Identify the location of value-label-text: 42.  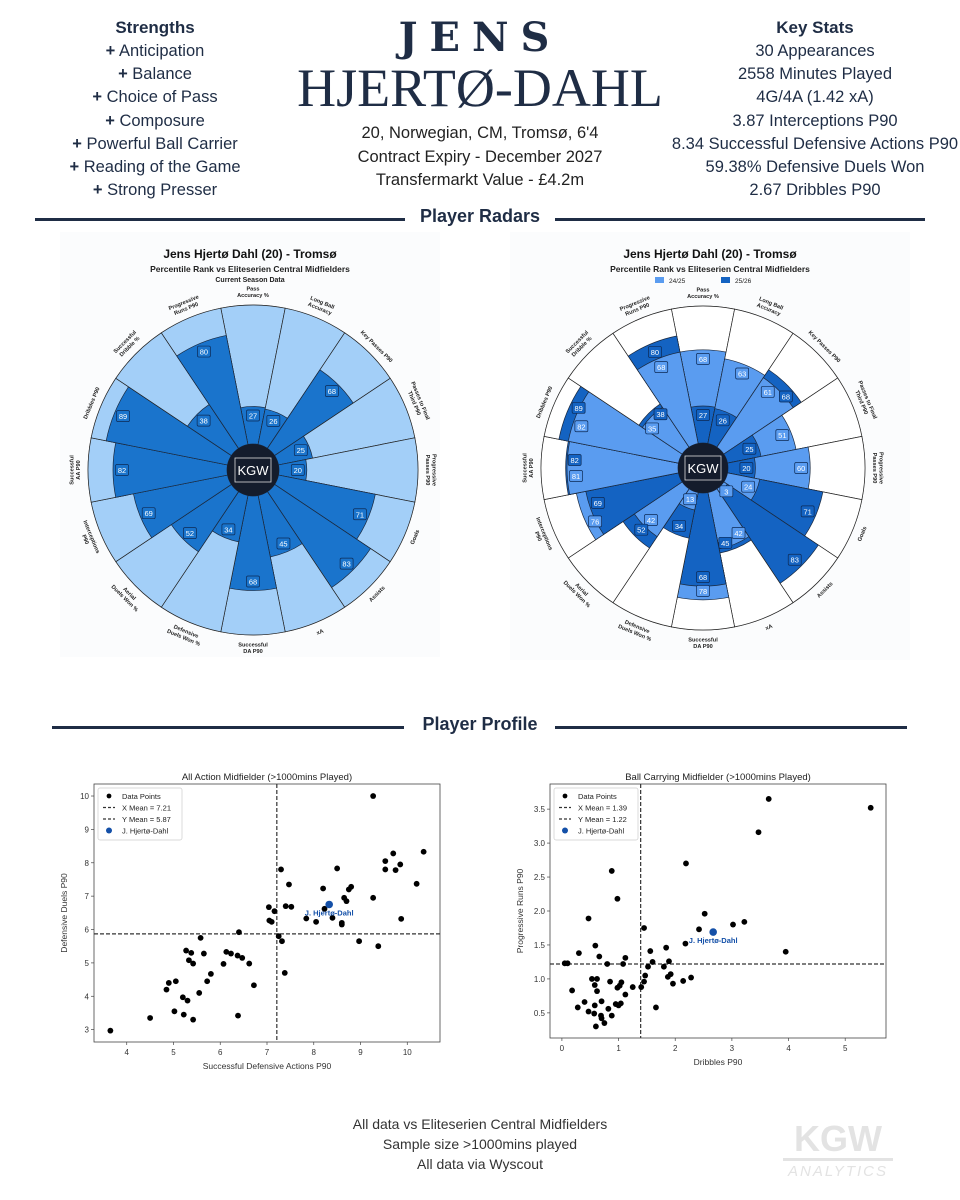
(651, 520).